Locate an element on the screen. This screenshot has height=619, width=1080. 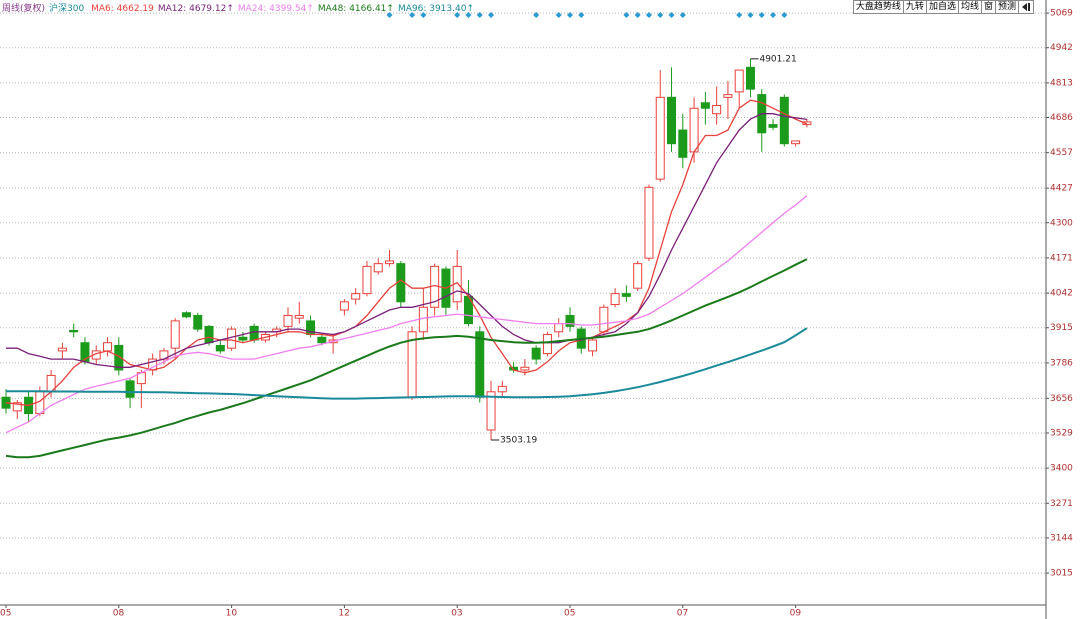
toolbar-button: 加自选 is located at coordinates (942, 7).